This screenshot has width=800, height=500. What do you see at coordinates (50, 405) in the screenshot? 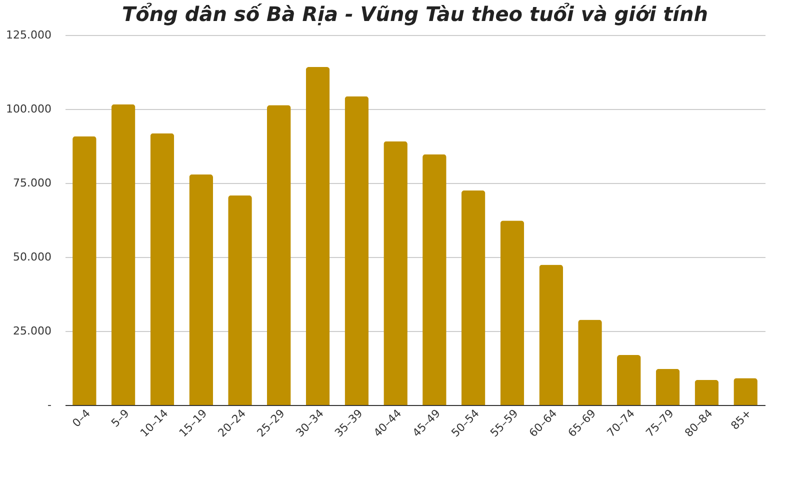
I see `y-tick-label: -` at bounding box center [50, 405].